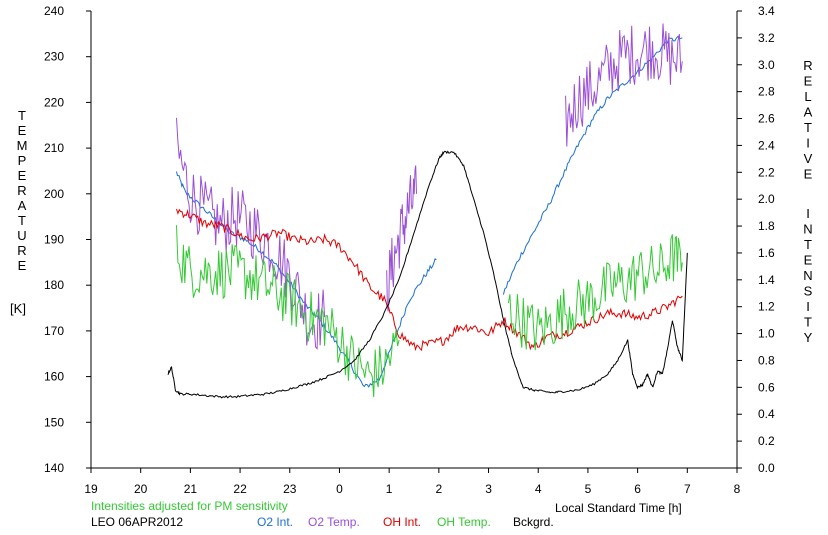  What do you see at coordinates (687, 489) in the screenshot?
I see `x-tick-label: 7` at bounding box center [687, 489].